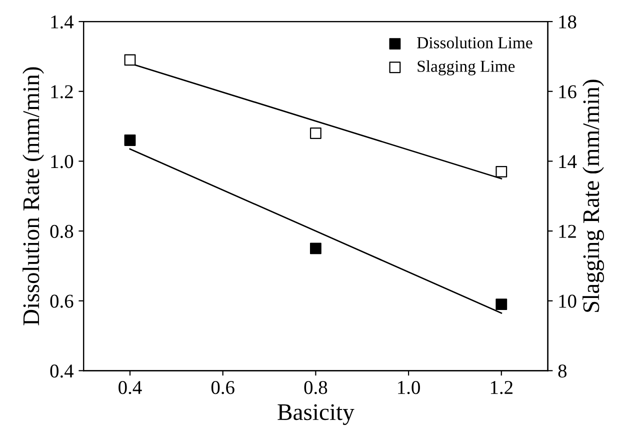 The image size is (619, 431). I want to click on y-axis-title: Dissolution Rate (mm/min), so click(33, 196).